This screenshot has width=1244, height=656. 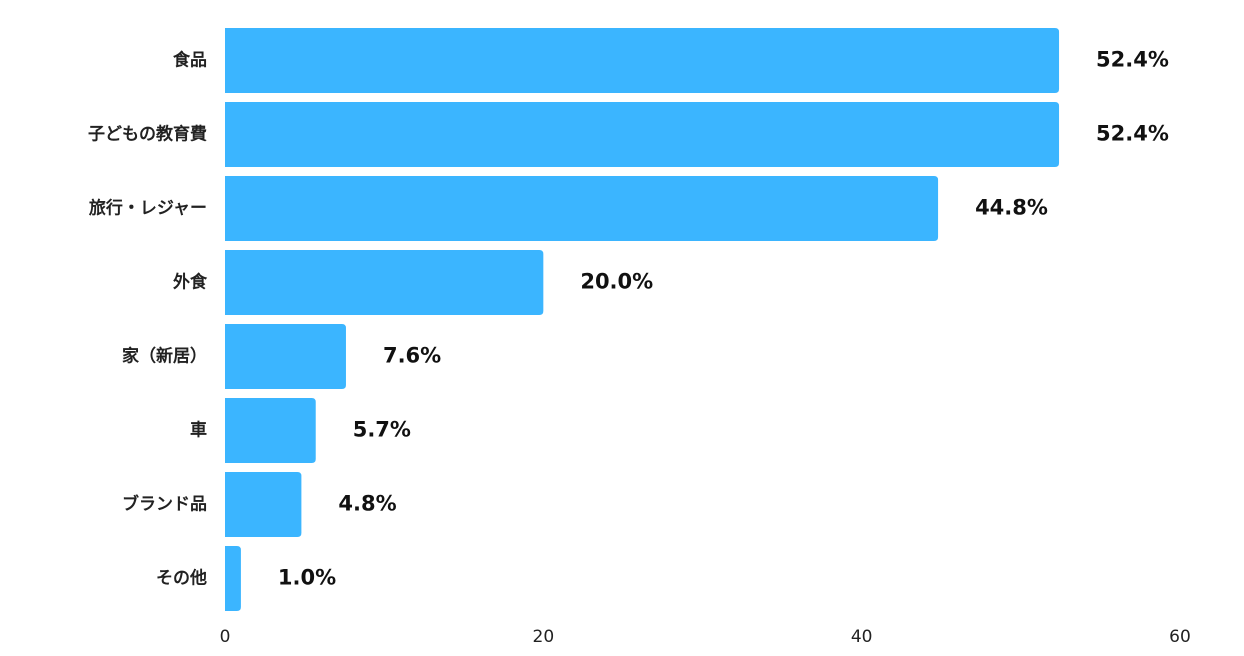 What do you see at coordinates (190, 282) in the screenshot?
I see `category-label-3: 外食` at bounding box center [190, 282].